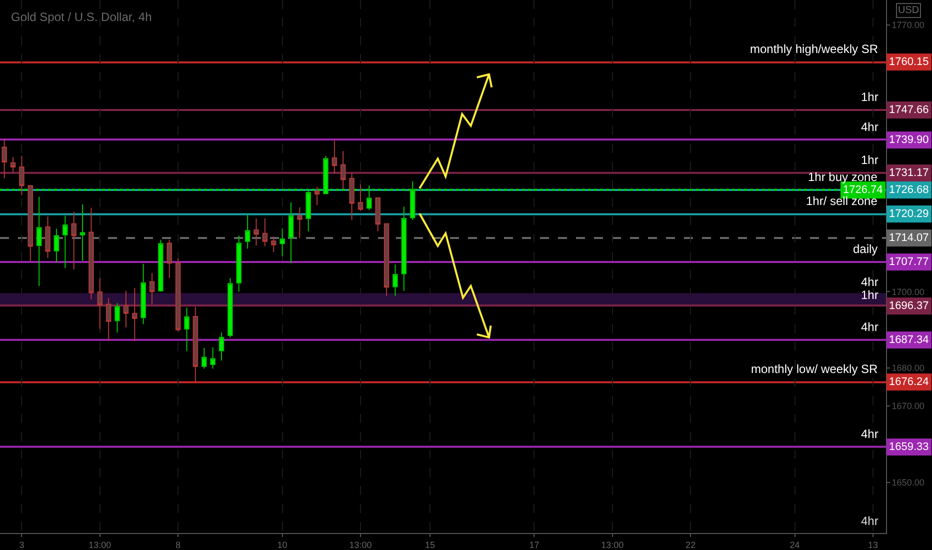  I want to click on x-tick-label: 17, so click(534, 545).